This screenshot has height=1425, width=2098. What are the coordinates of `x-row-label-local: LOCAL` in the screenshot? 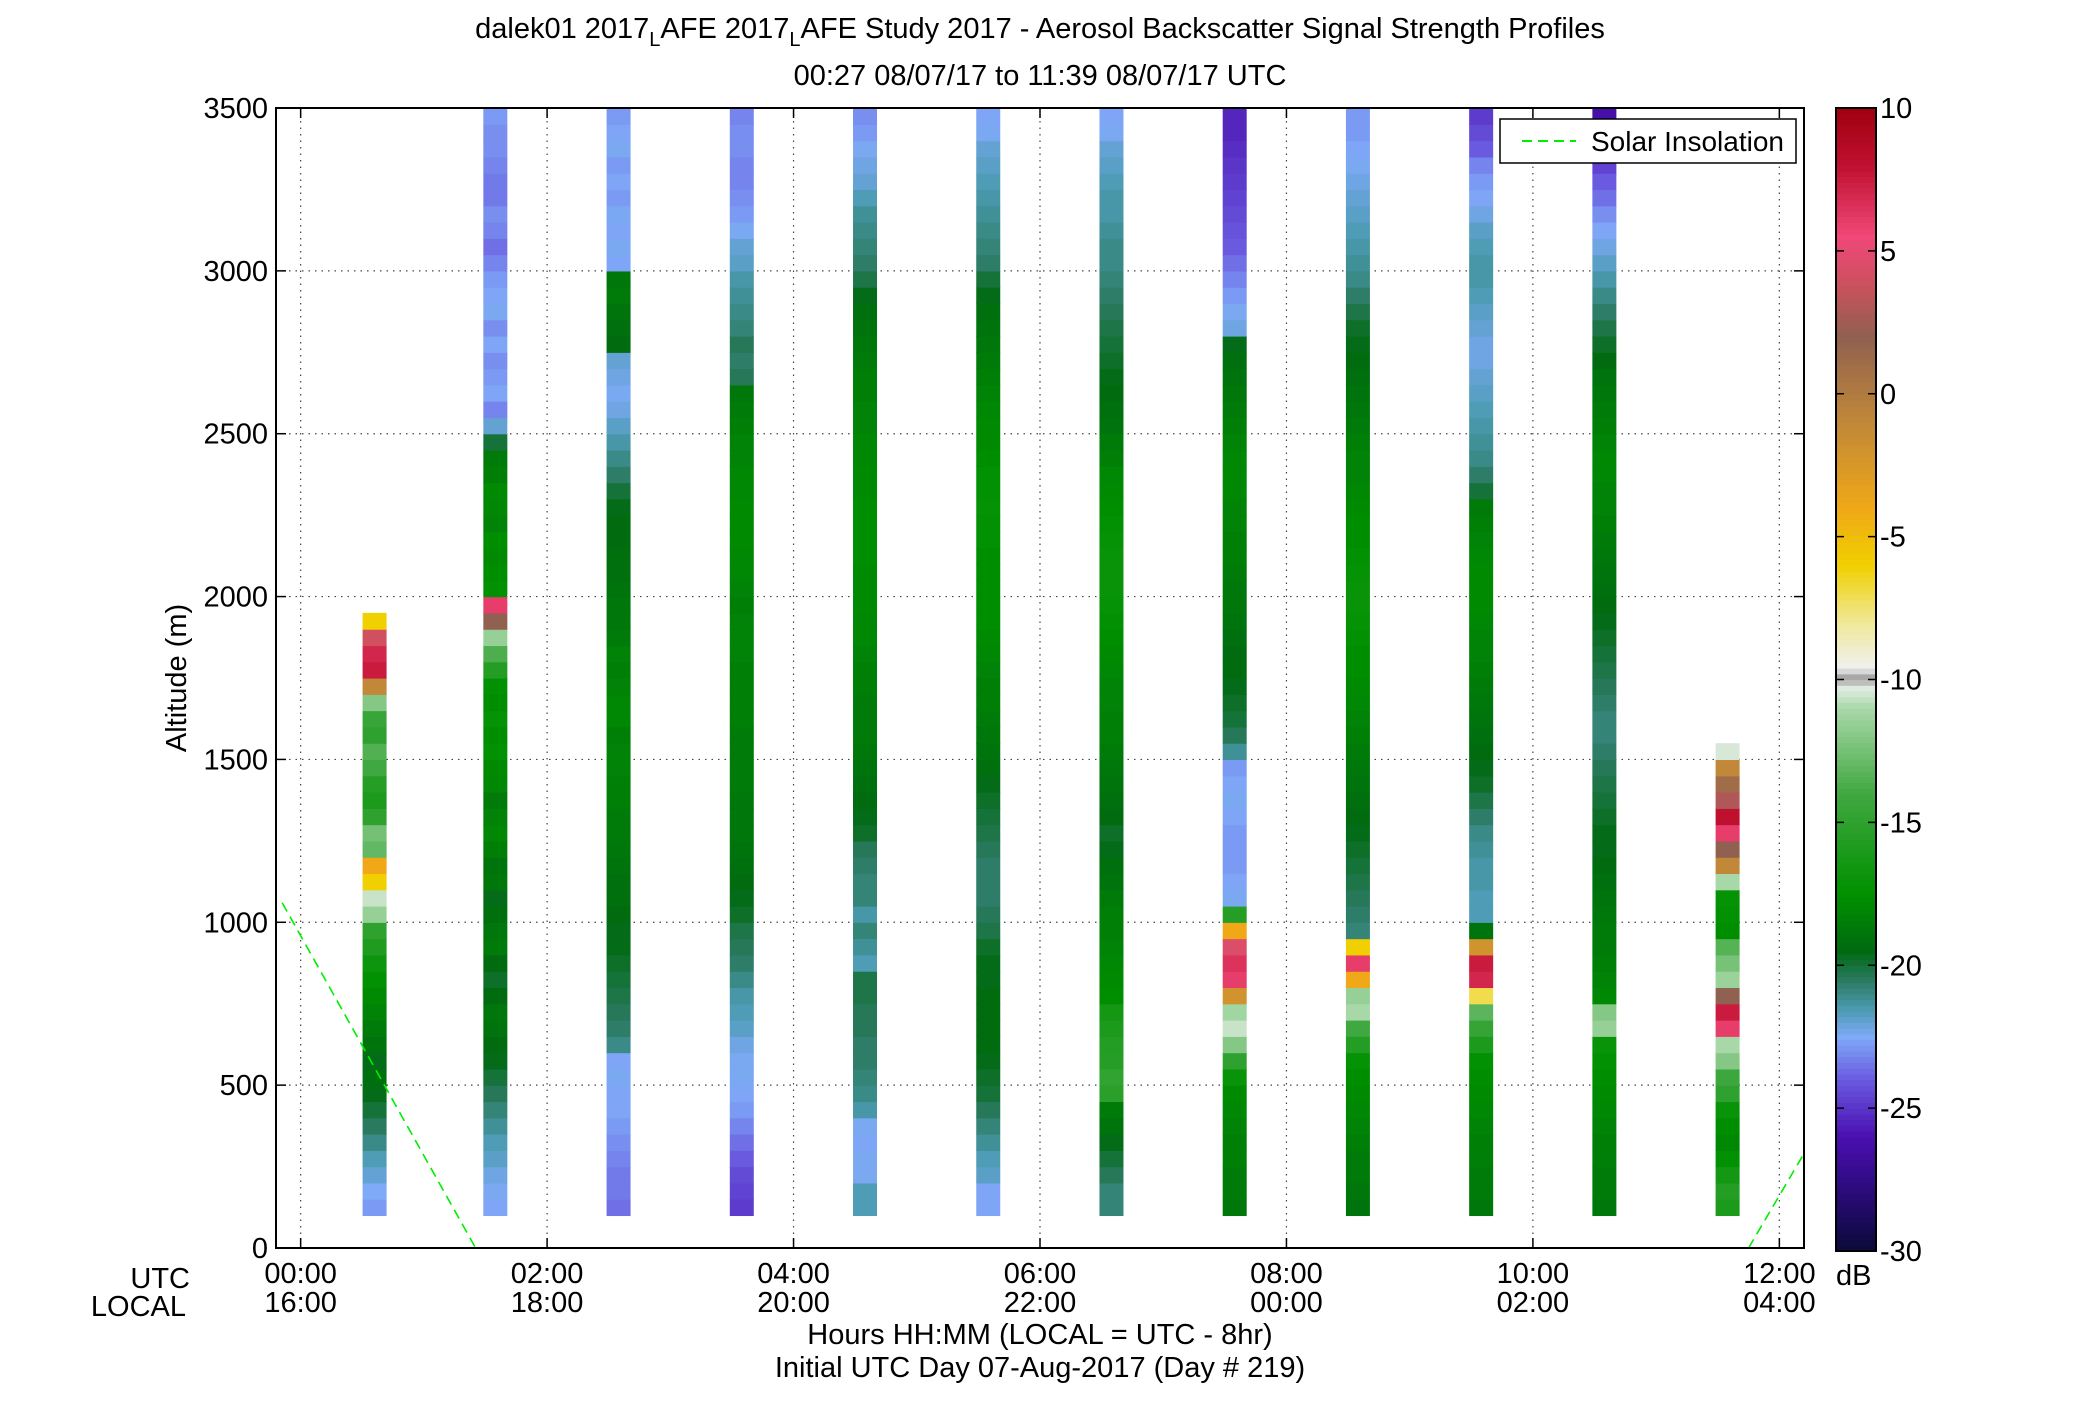 It's located at (138, 1307).